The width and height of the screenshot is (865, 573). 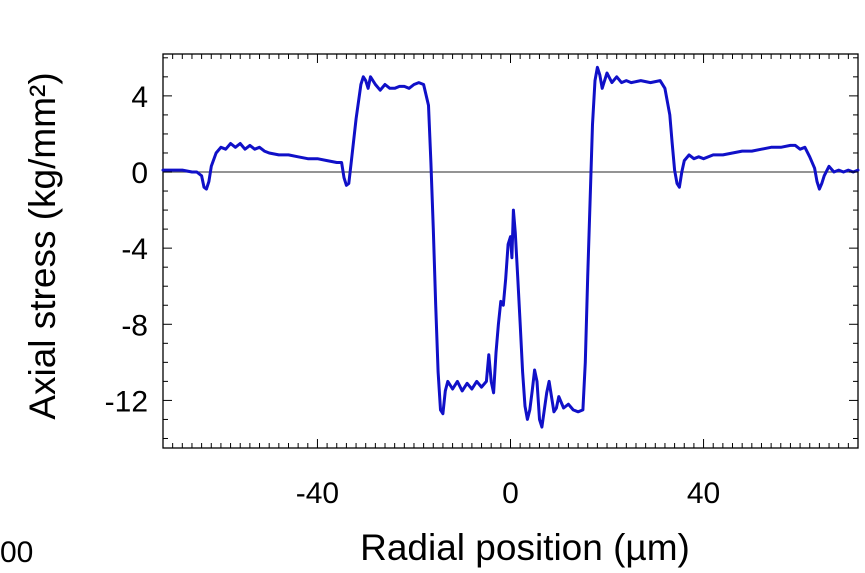 I want to click on y-tick-label: 4, so click(x=139, y=97).